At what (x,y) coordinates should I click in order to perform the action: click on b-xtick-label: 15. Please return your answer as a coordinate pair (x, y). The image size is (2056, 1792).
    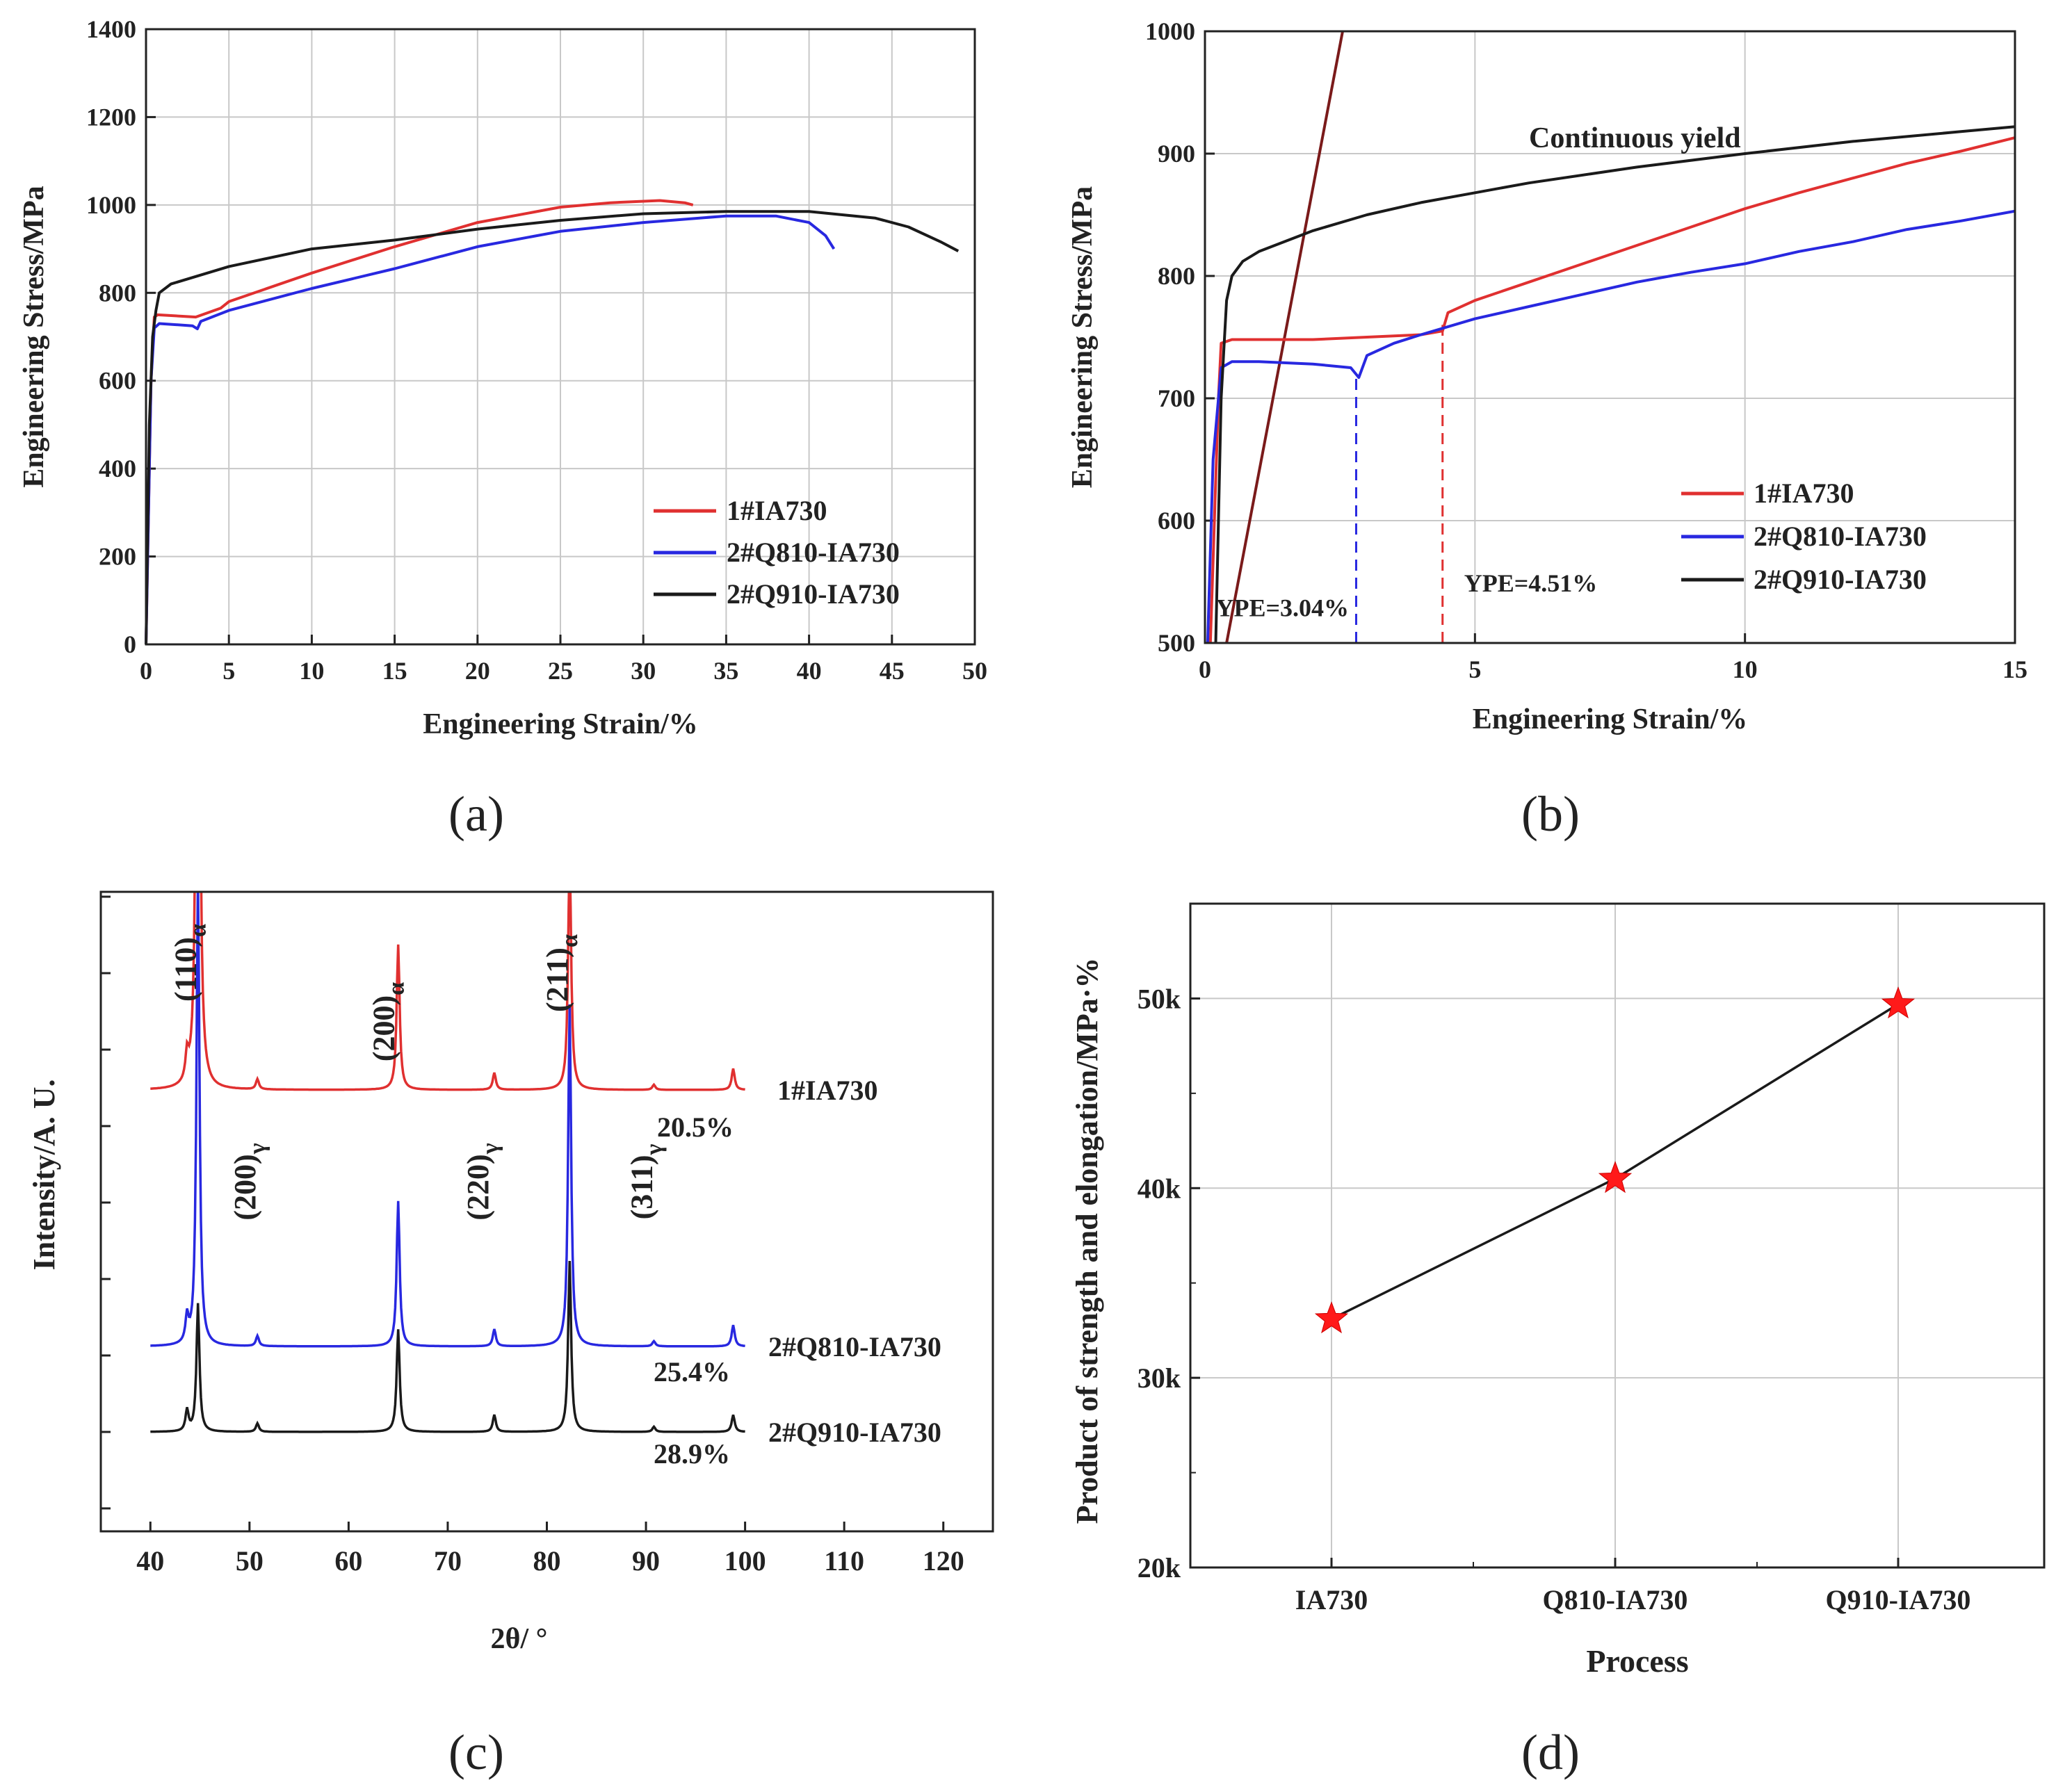
    Looking at the image, I should click on (2014, 669).